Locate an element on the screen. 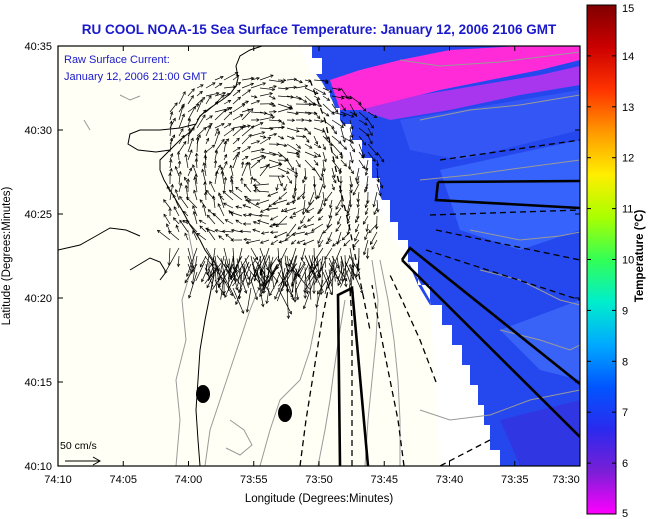  x-tick-label: 73:35 is located at coordinates (515, 480).